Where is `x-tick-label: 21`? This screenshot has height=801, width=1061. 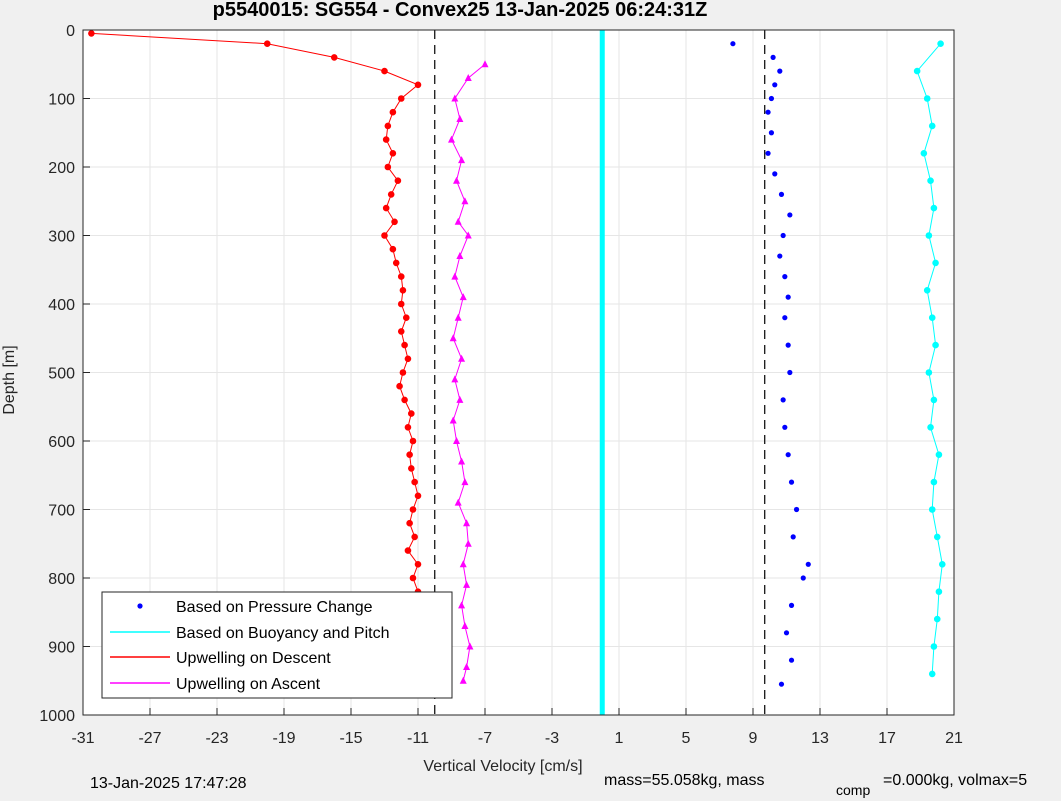
x-tick-label: 21 is located at coordinates (954, 738).